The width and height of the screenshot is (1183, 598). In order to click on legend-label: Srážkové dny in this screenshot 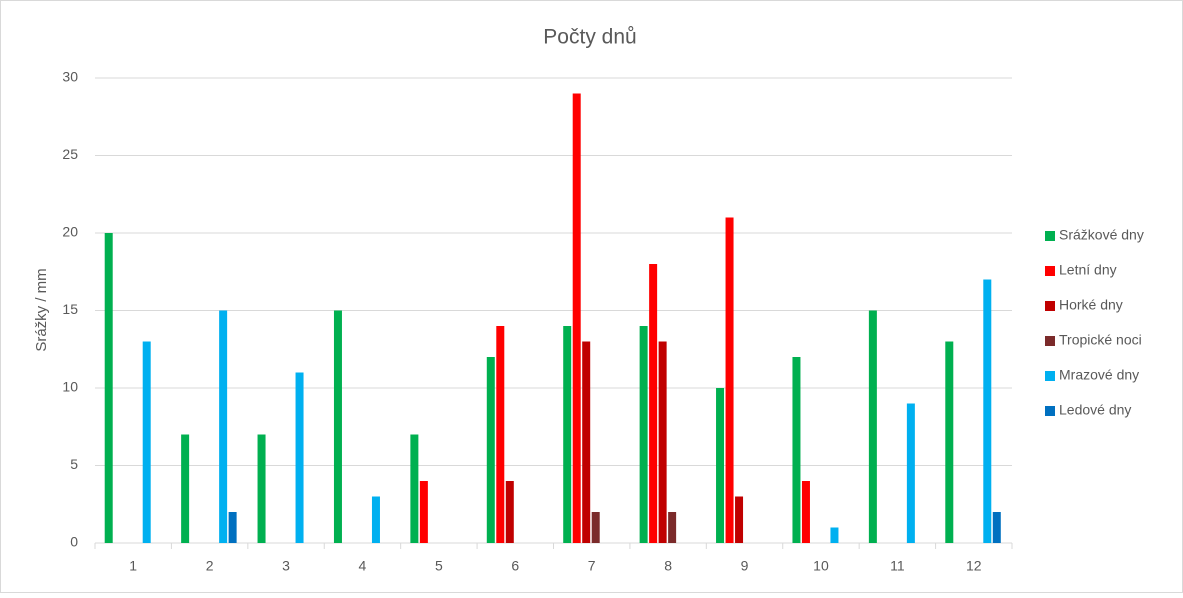, I will do `click(1101, 235)`.